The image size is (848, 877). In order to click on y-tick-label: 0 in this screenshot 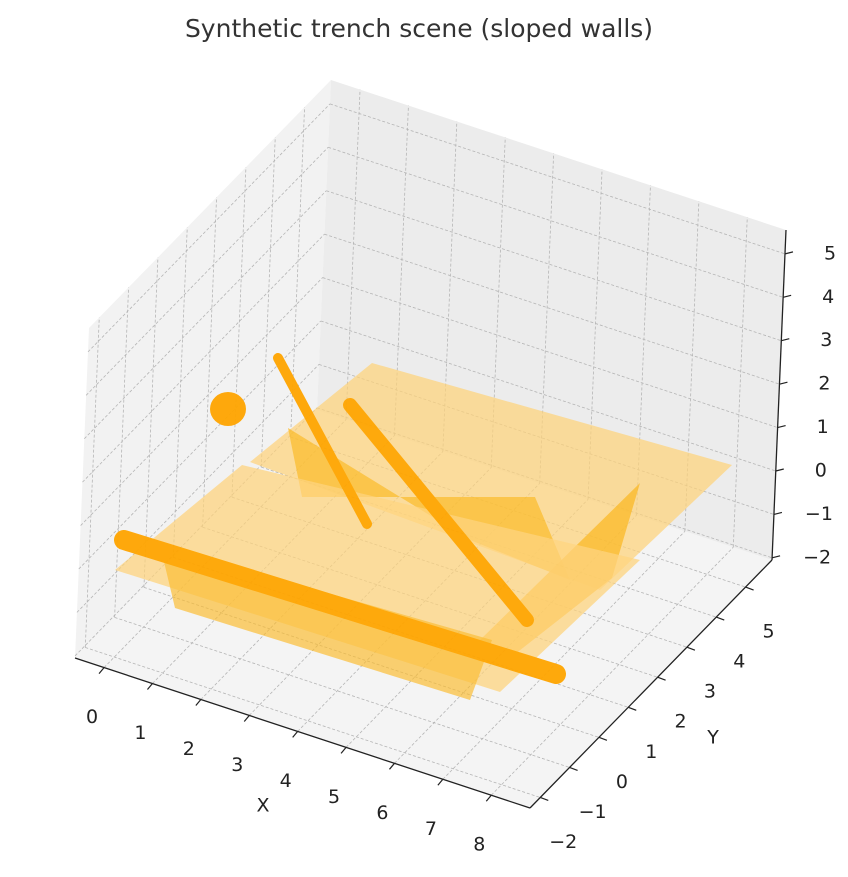, I will do `click(622, 782)`.